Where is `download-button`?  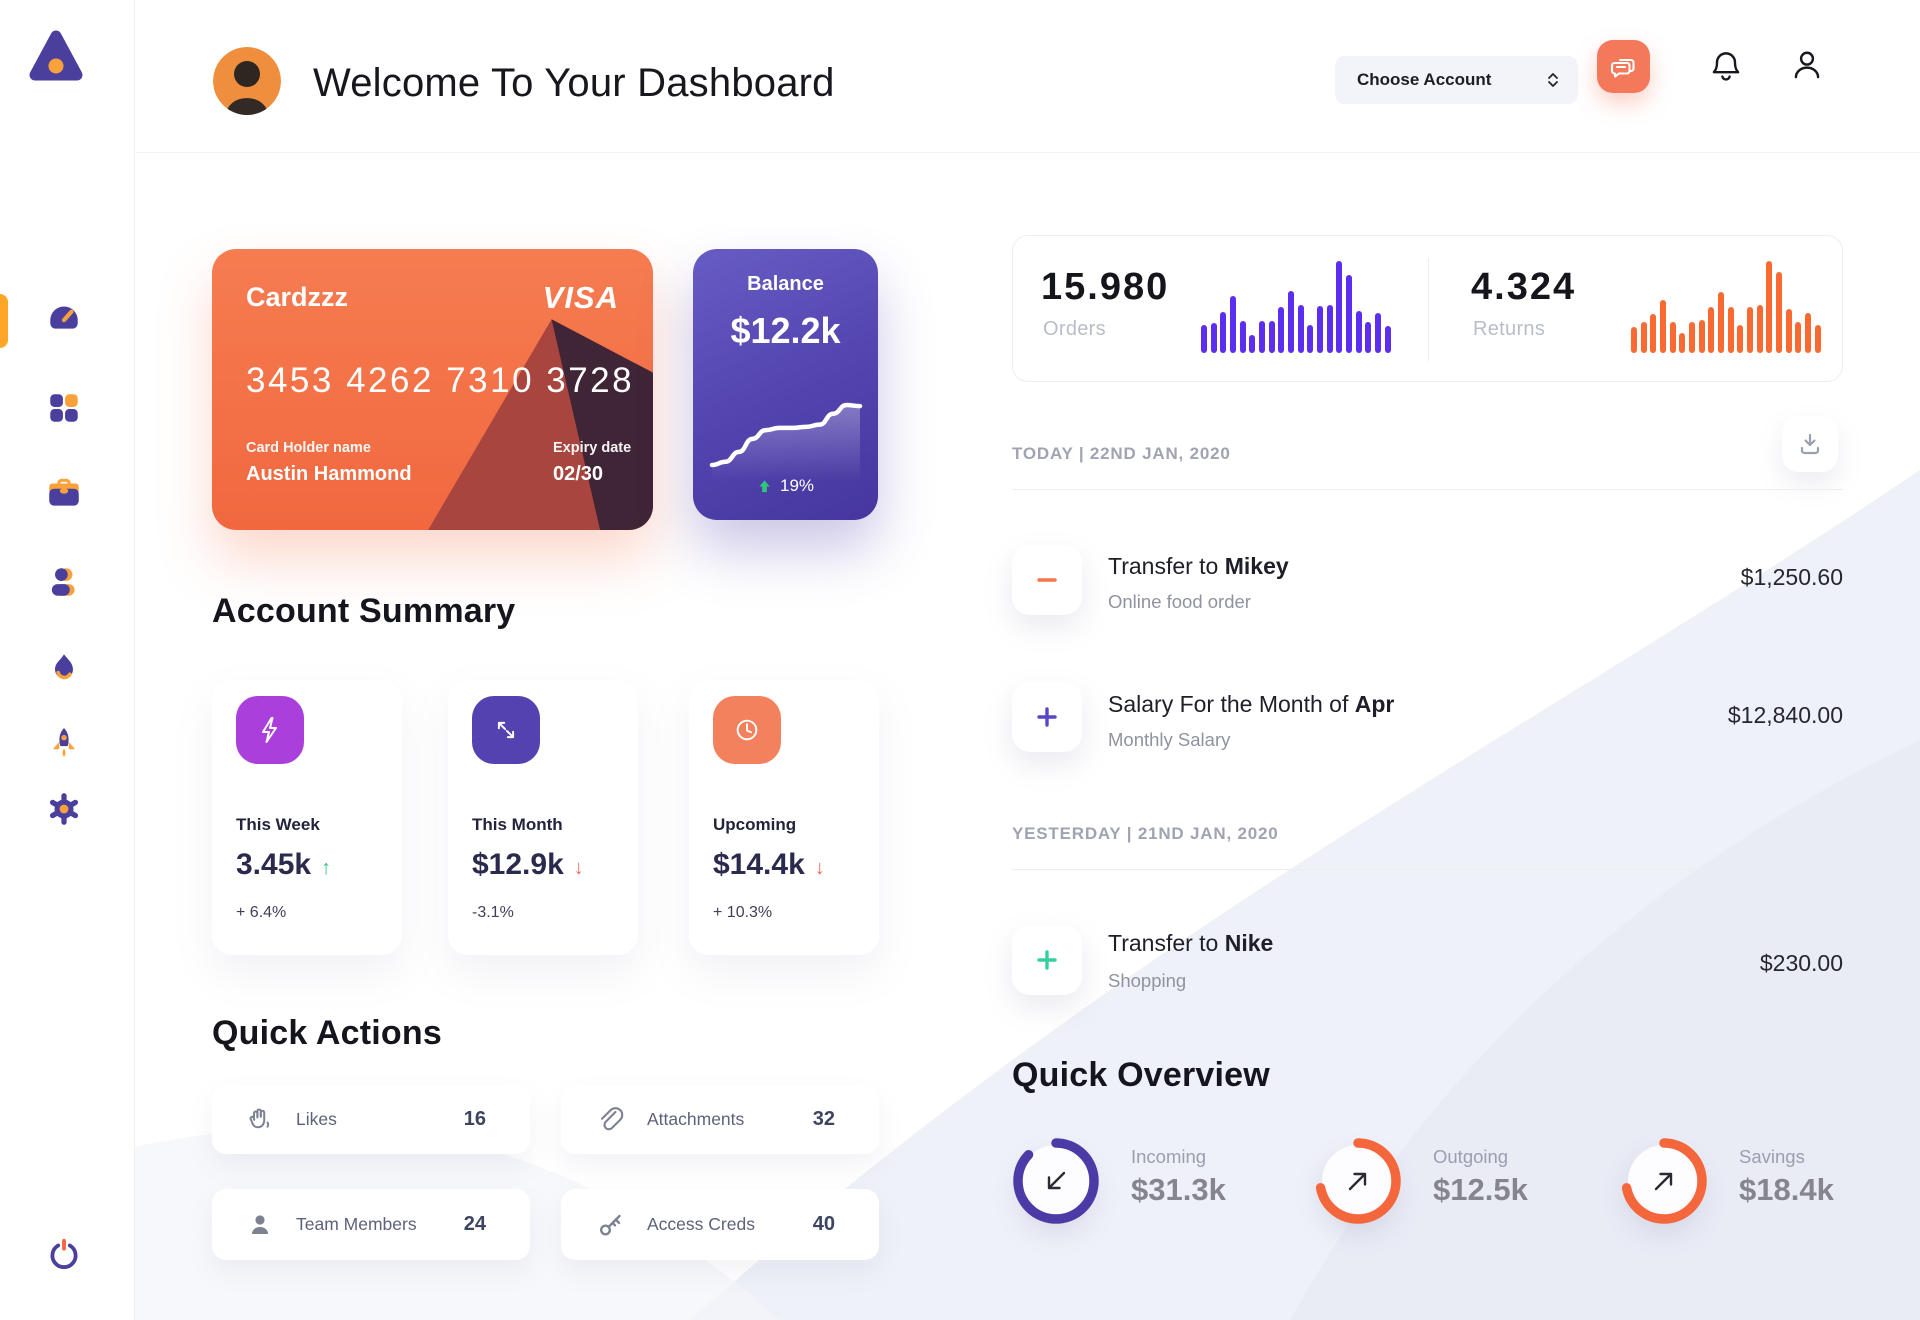 download-button is located at coordinates (1810, 444).